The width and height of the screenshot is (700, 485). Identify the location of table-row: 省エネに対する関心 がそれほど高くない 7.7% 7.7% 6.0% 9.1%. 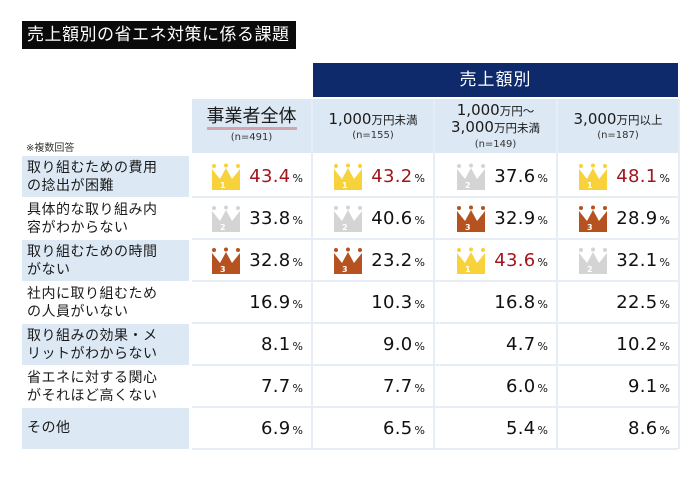
(350, 387).